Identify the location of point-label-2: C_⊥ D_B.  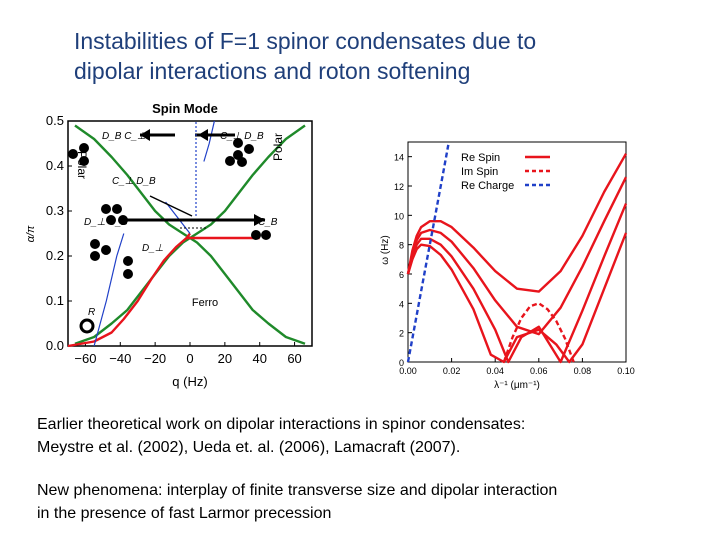
(242, 136).